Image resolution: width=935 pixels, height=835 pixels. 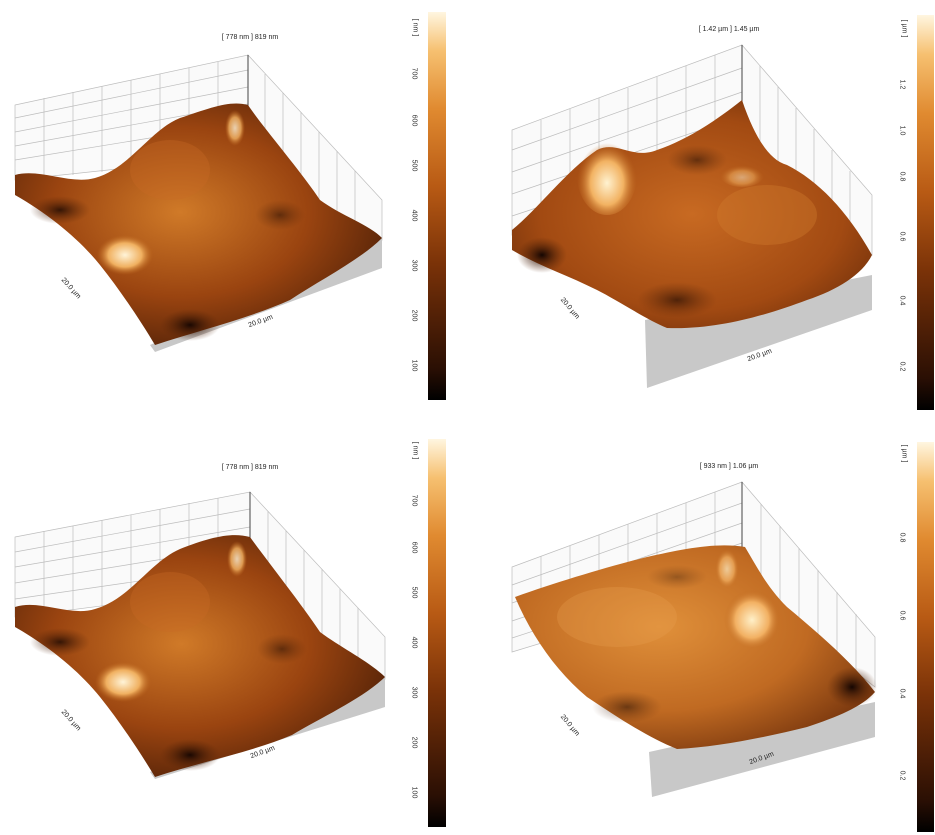 I want to click on colorbar: [ µm ] 0.2 0.4 0.6 0.8 1.0 1.2, so click(x=916, y=212).